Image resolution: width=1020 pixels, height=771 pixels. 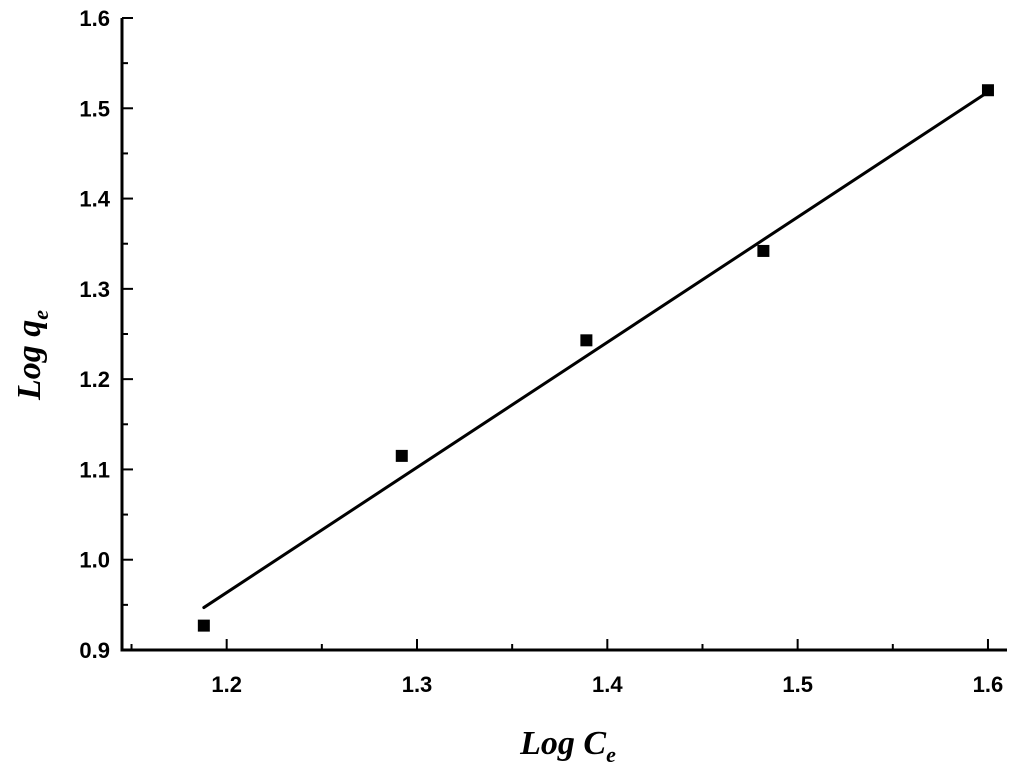 What do you see at coordinates (94, 199) in the screenshot?
I see `y-tick-label: 1.4` at bounding box center [94, 199].